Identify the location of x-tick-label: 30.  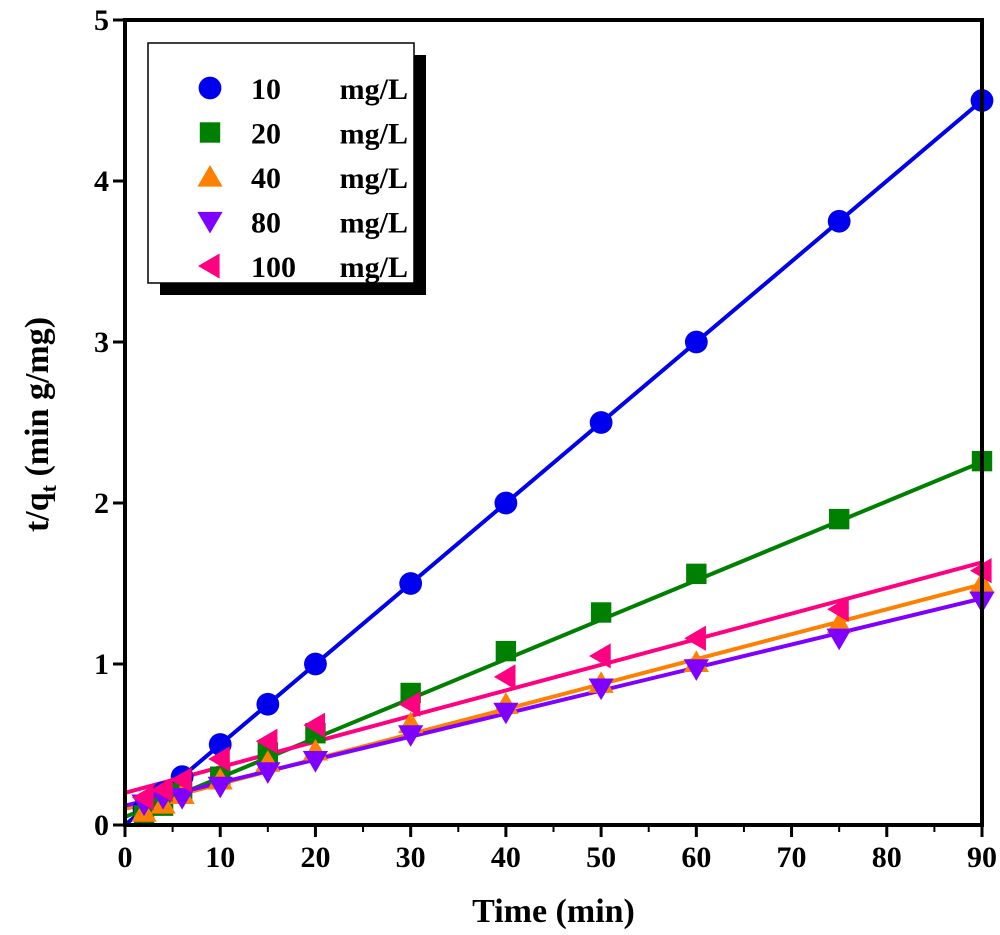
(411, 857).